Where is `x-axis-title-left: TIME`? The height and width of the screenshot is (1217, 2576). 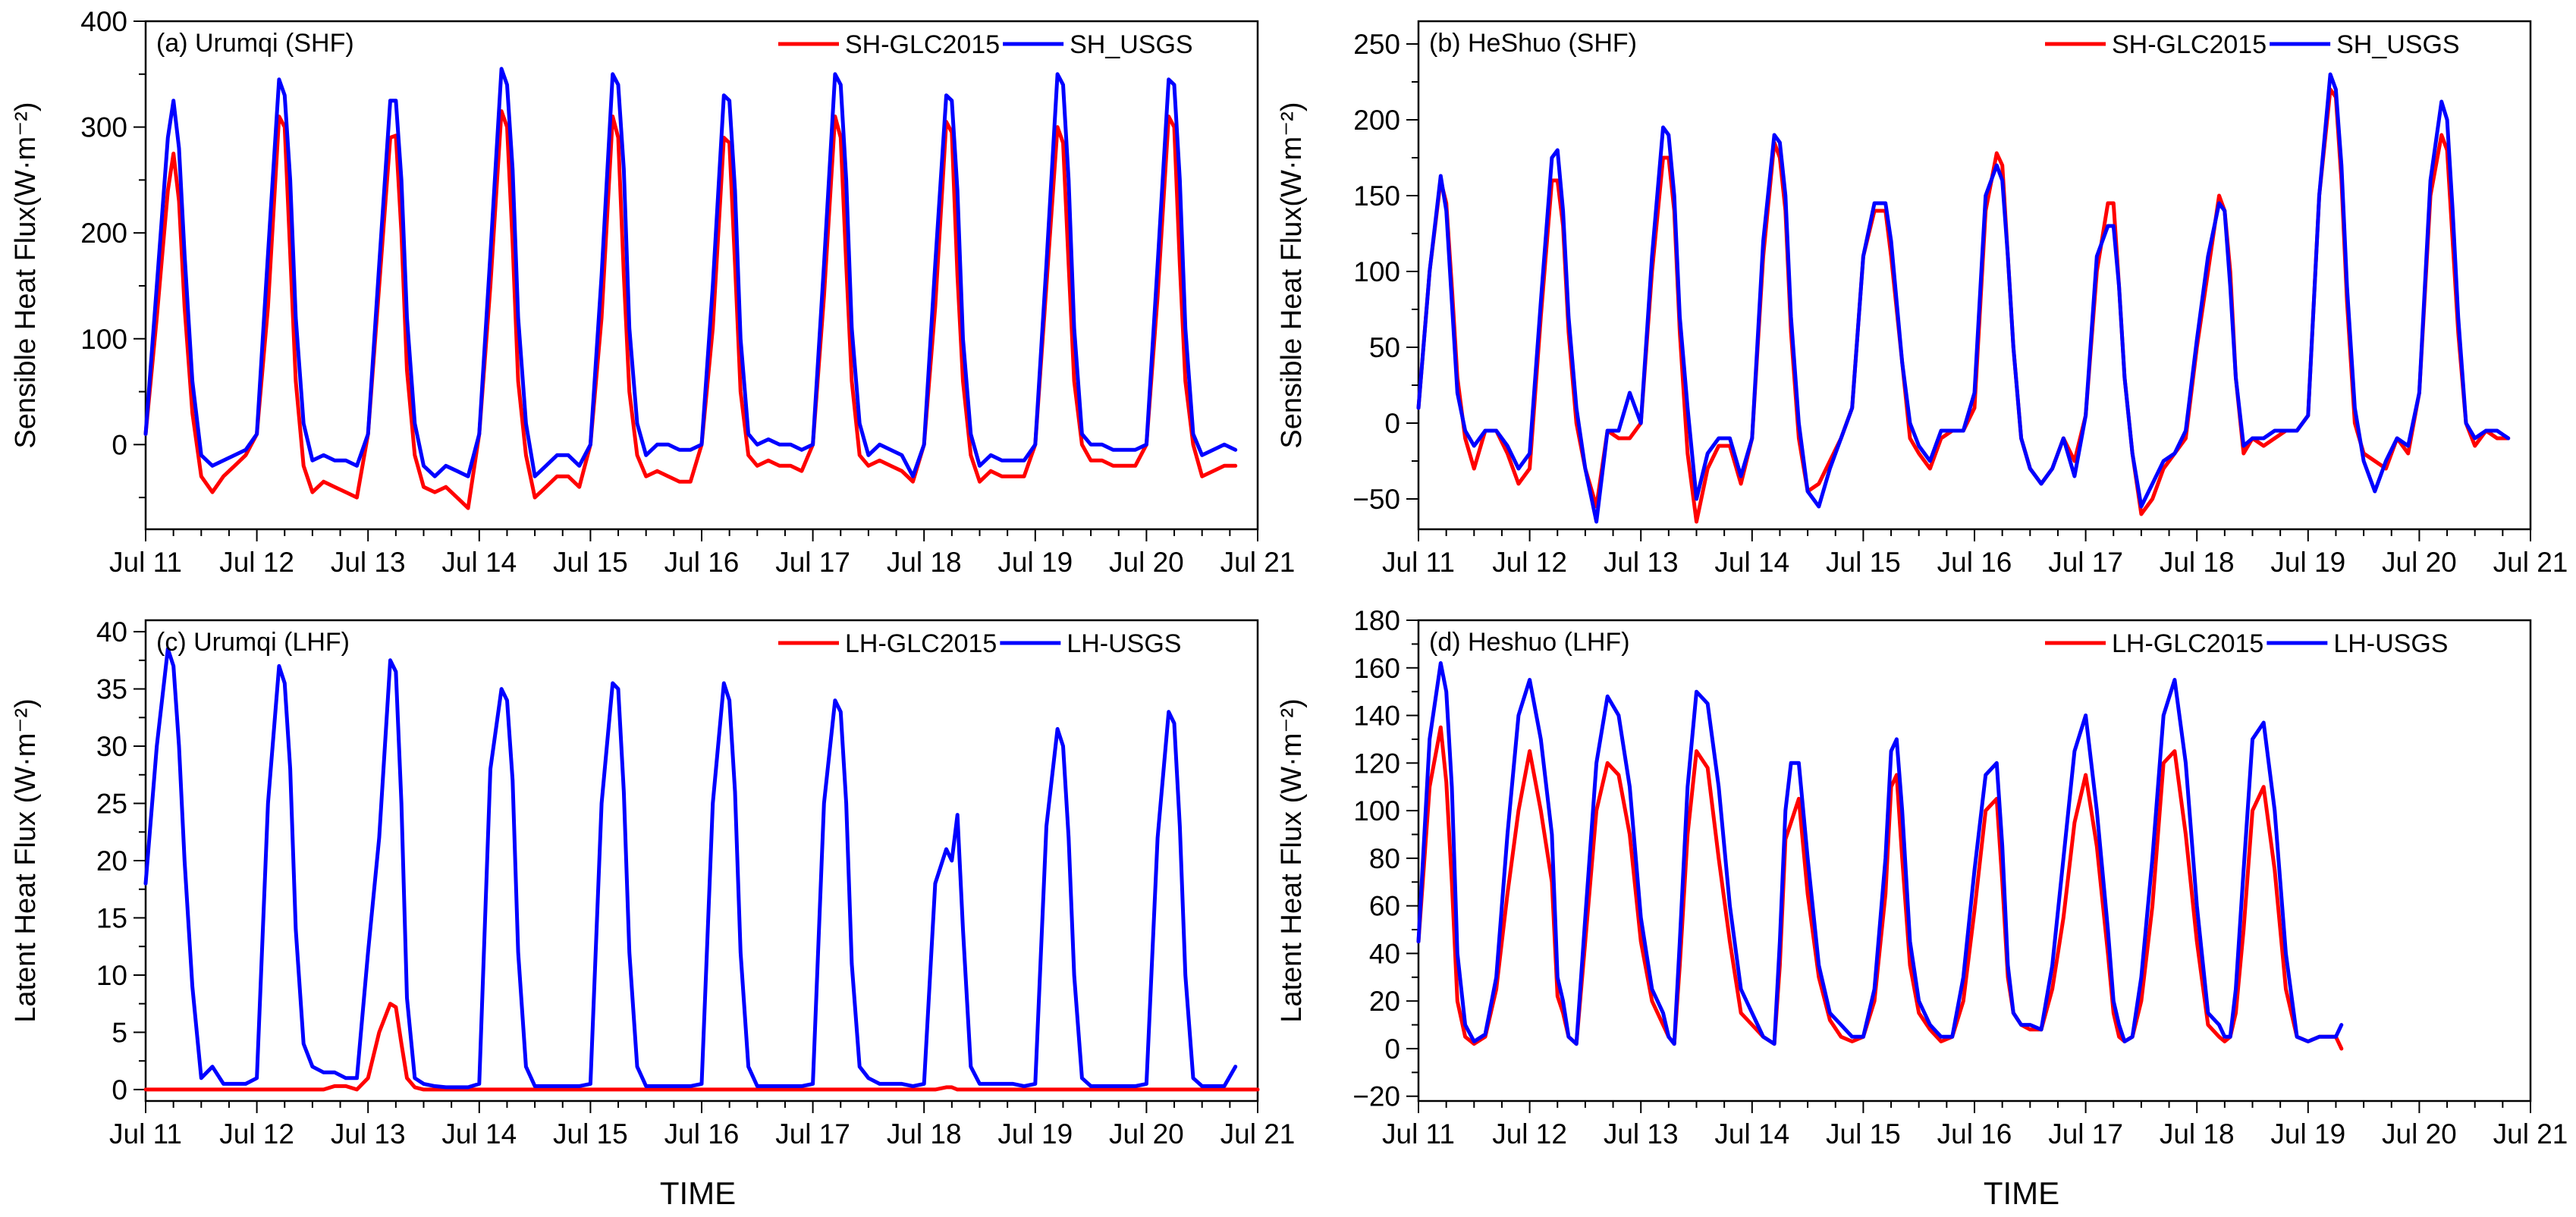
x-axis-title-left: TIME is located at coordinates (698, 1193).